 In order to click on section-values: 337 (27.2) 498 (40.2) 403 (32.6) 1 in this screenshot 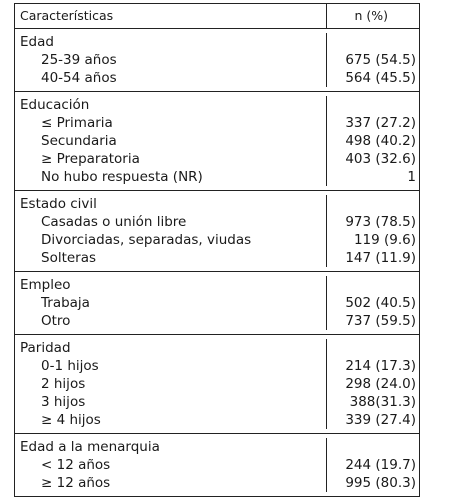, I will do `click(373, 141)`.